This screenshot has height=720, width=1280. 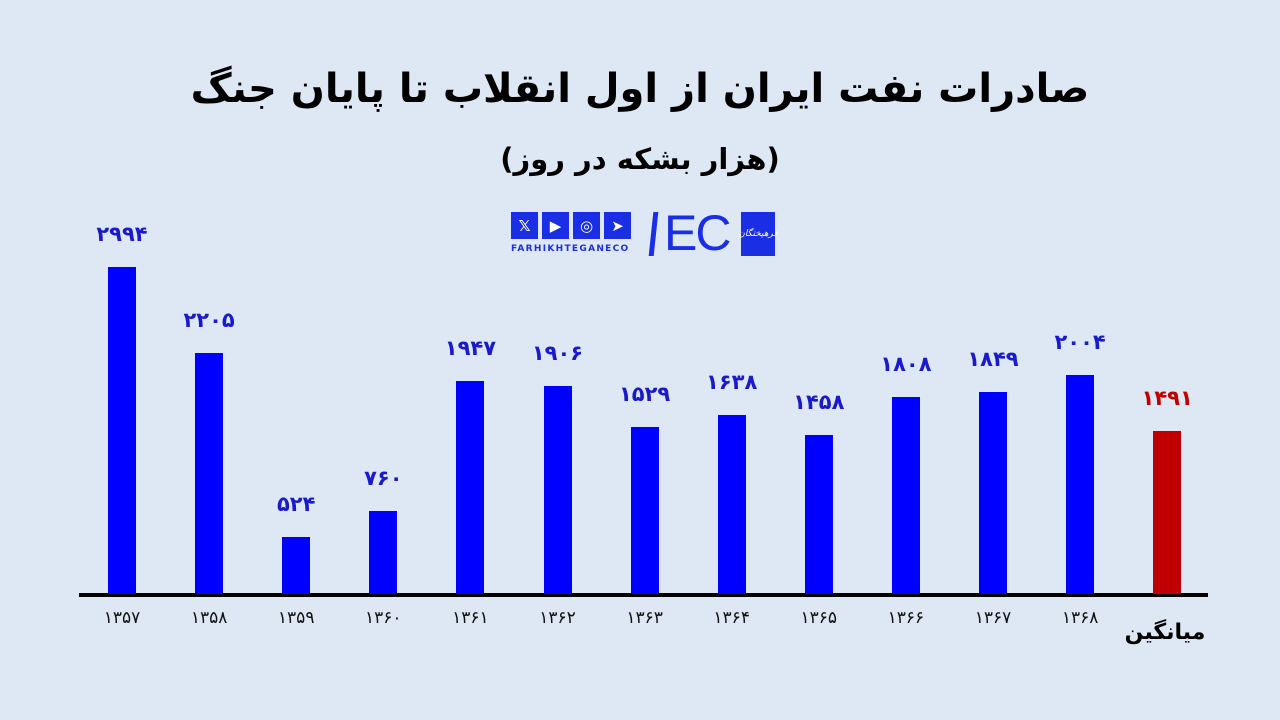 I want to click on x-tick-label: ۱۳۵۸, so click(x=209, y=618).